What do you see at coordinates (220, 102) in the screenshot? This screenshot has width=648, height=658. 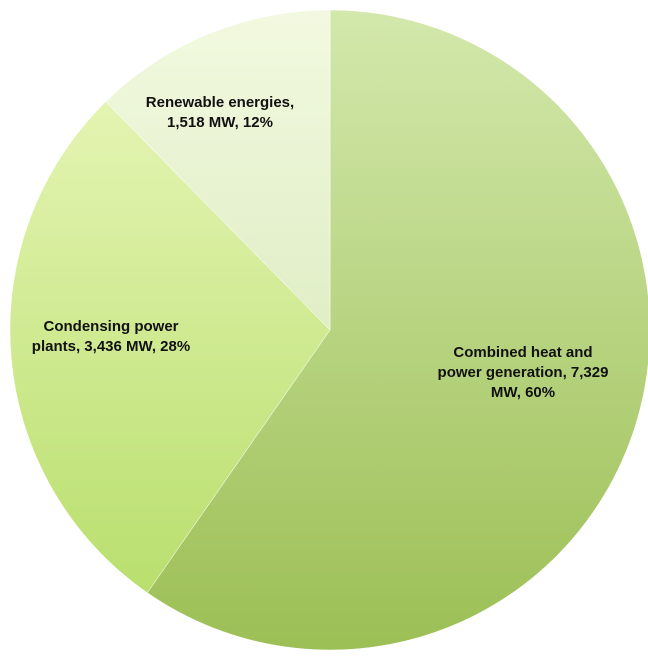 I see `slice-label-line: Renewable energies,` at bounding box center [220, 102].